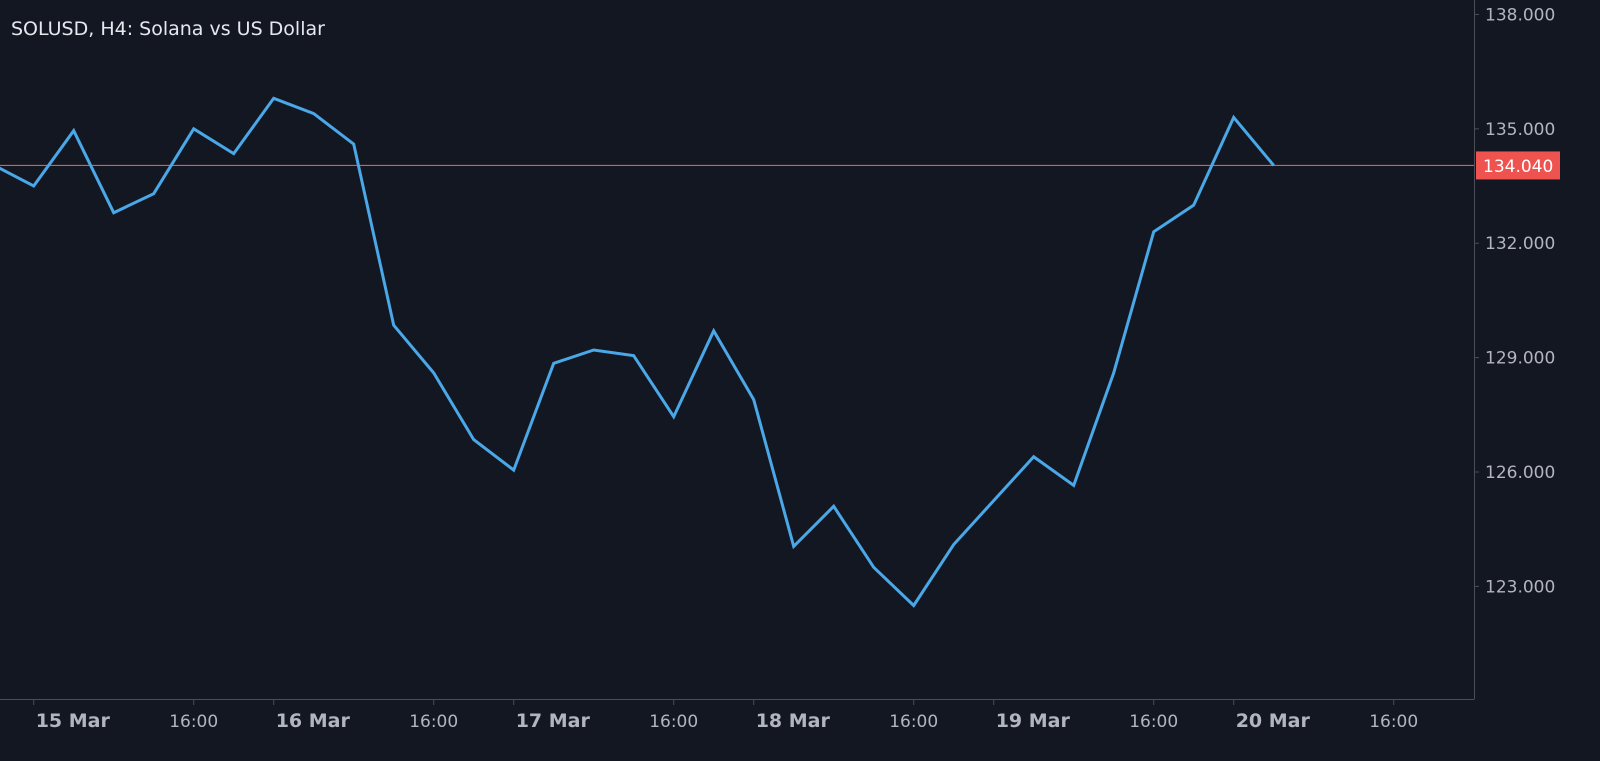 The width and height of the screenshot is (1600, 761). Describe the element at coordinates (168, 29) in the screenshot. I see `chart-title: SOLUSD, H4: Solana vs US Dollar` at that location.